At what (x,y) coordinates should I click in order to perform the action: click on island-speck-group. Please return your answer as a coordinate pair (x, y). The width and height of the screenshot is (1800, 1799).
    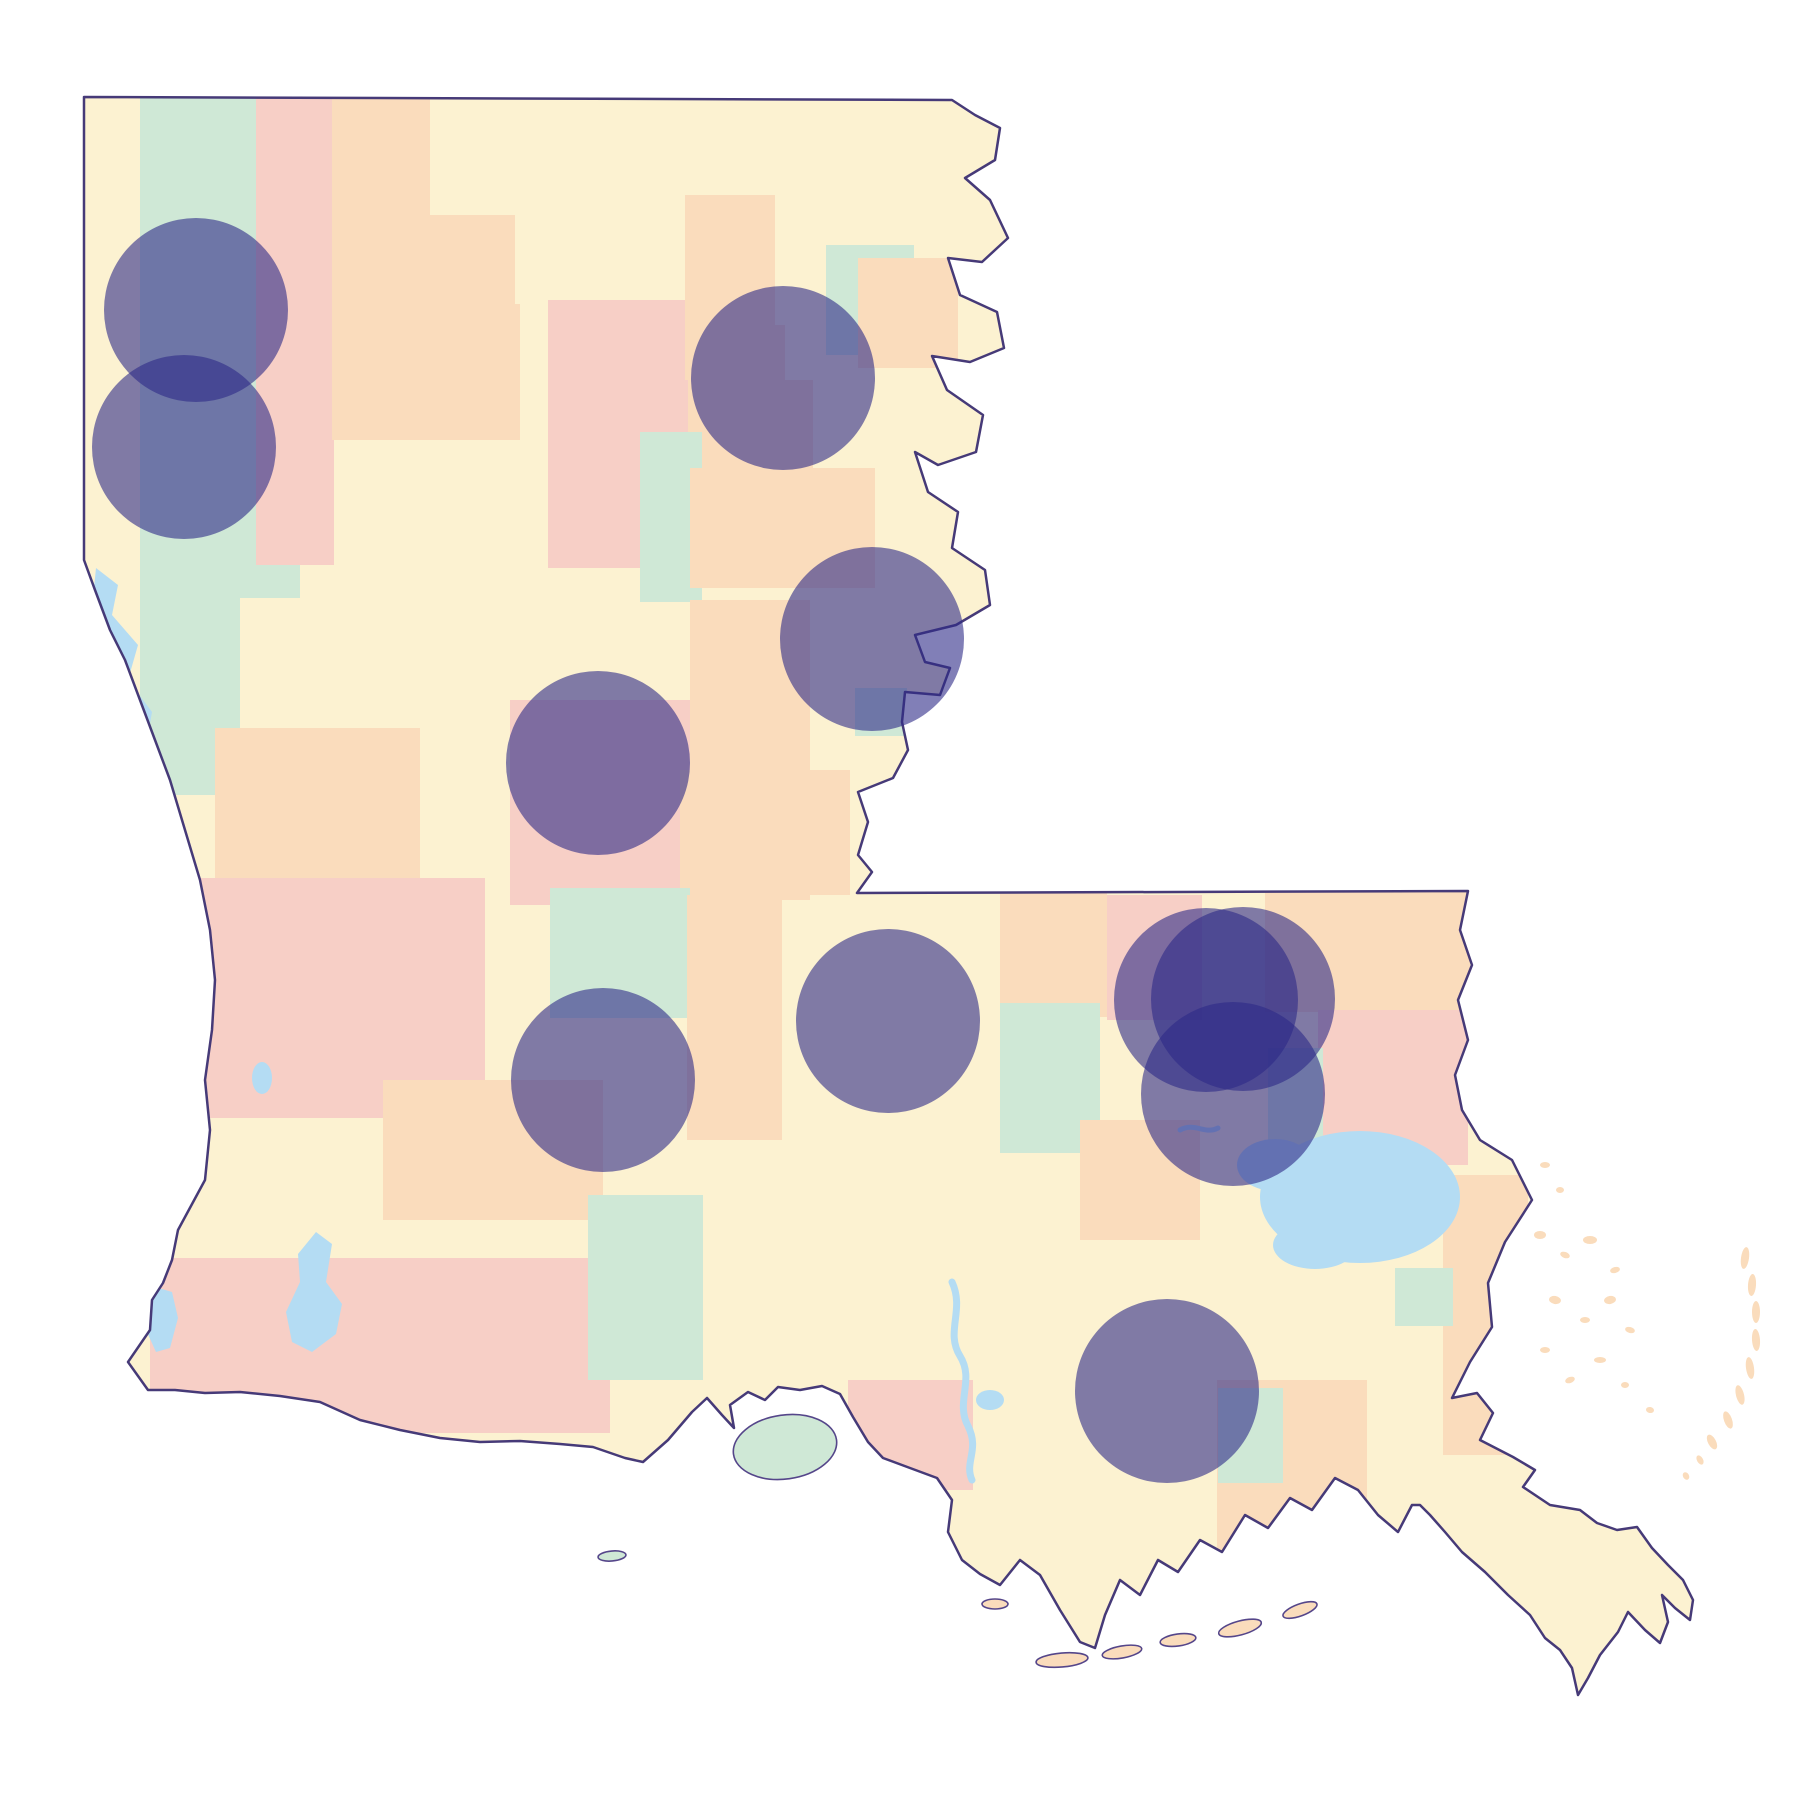
    Looking at the image, I should click on (1647, 1321).